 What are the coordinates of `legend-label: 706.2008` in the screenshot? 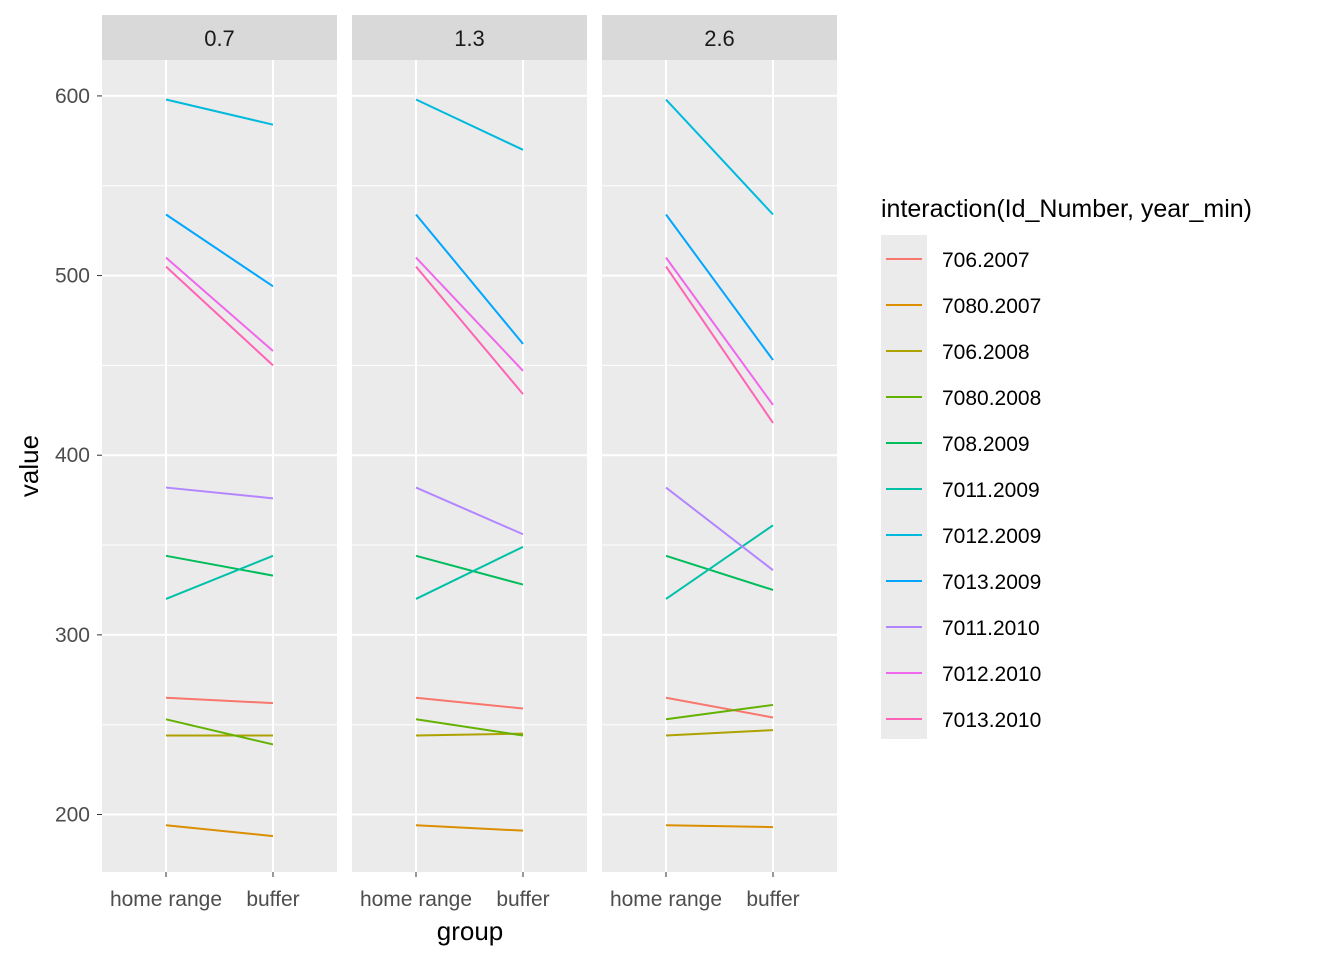 It's located at (986, 352).